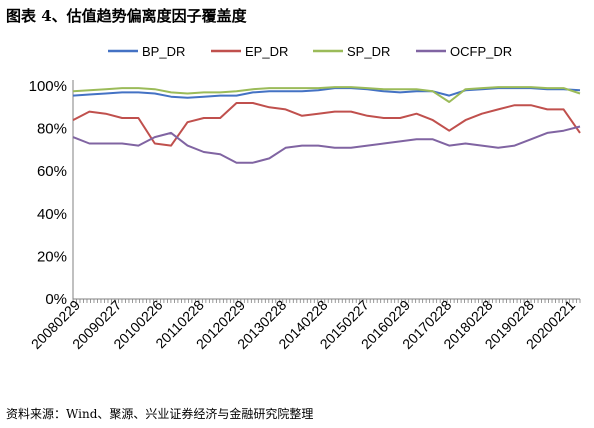 Image resolution: width=594 pixels, height=428 pixels. I want to click on legend-label: OCFP_DR, so click(481, 51).